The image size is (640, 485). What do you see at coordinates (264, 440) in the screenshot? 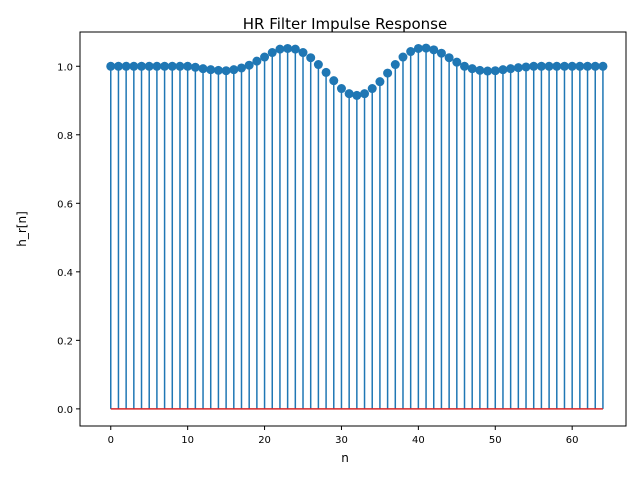
I see `x-tick-label: 20` at bounding box center [264, 440].